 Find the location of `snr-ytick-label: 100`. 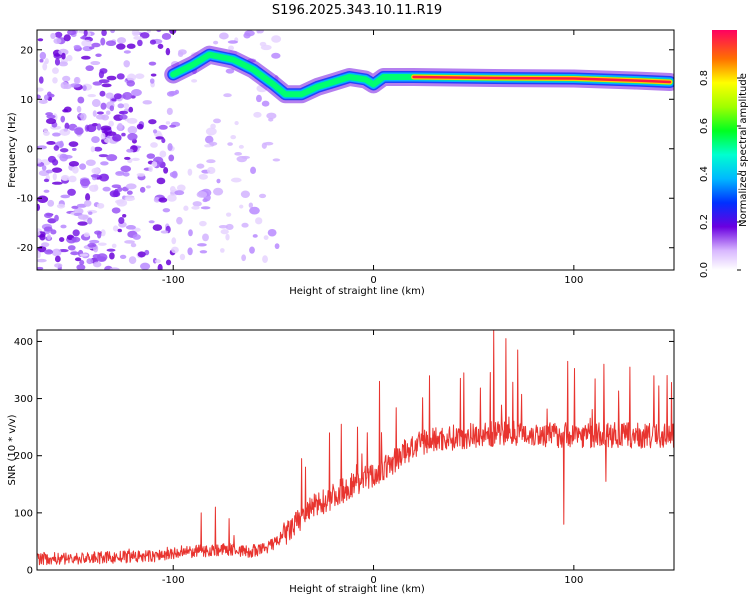

snr-ytick-label: 100 is located at coordinates (23, 513).